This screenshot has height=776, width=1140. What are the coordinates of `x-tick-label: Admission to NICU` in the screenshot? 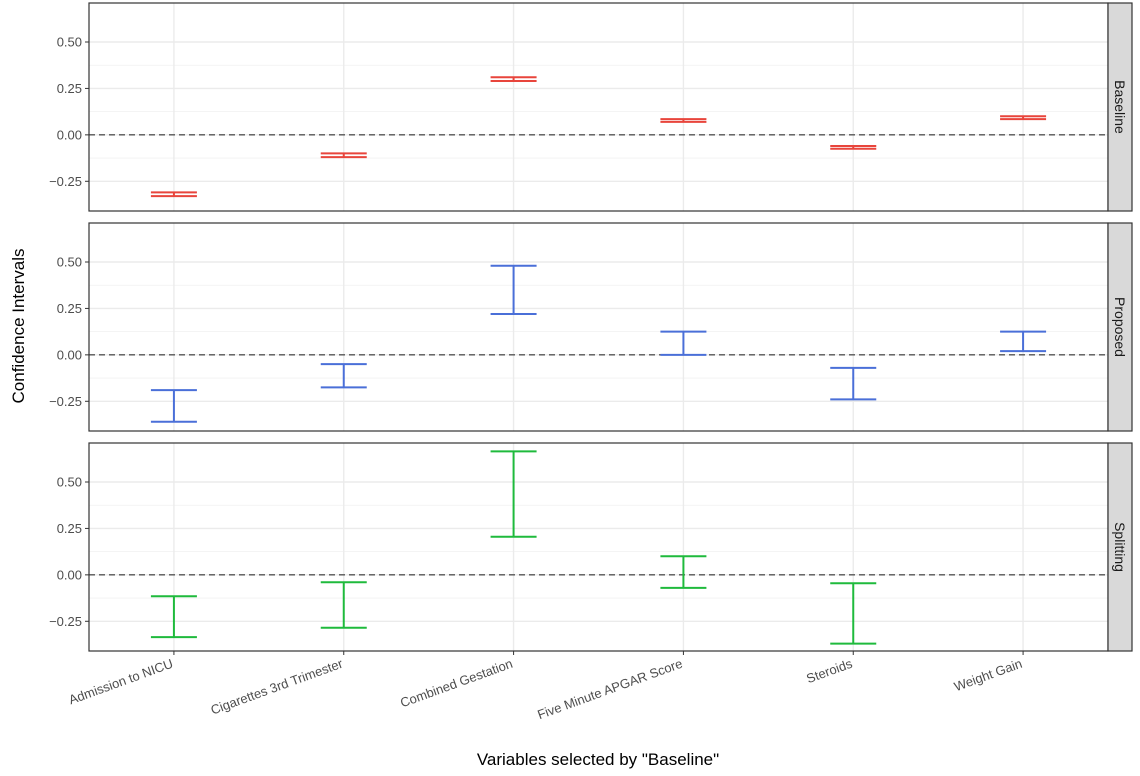 It's located at (121, 682).